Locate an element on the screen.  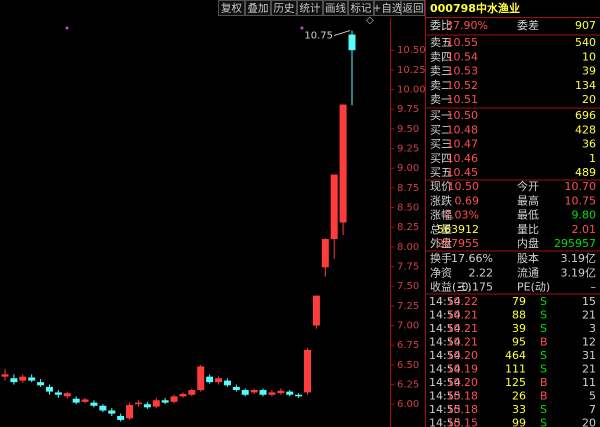
toolbar-label: 返回 is located at coordinates (413, 9).